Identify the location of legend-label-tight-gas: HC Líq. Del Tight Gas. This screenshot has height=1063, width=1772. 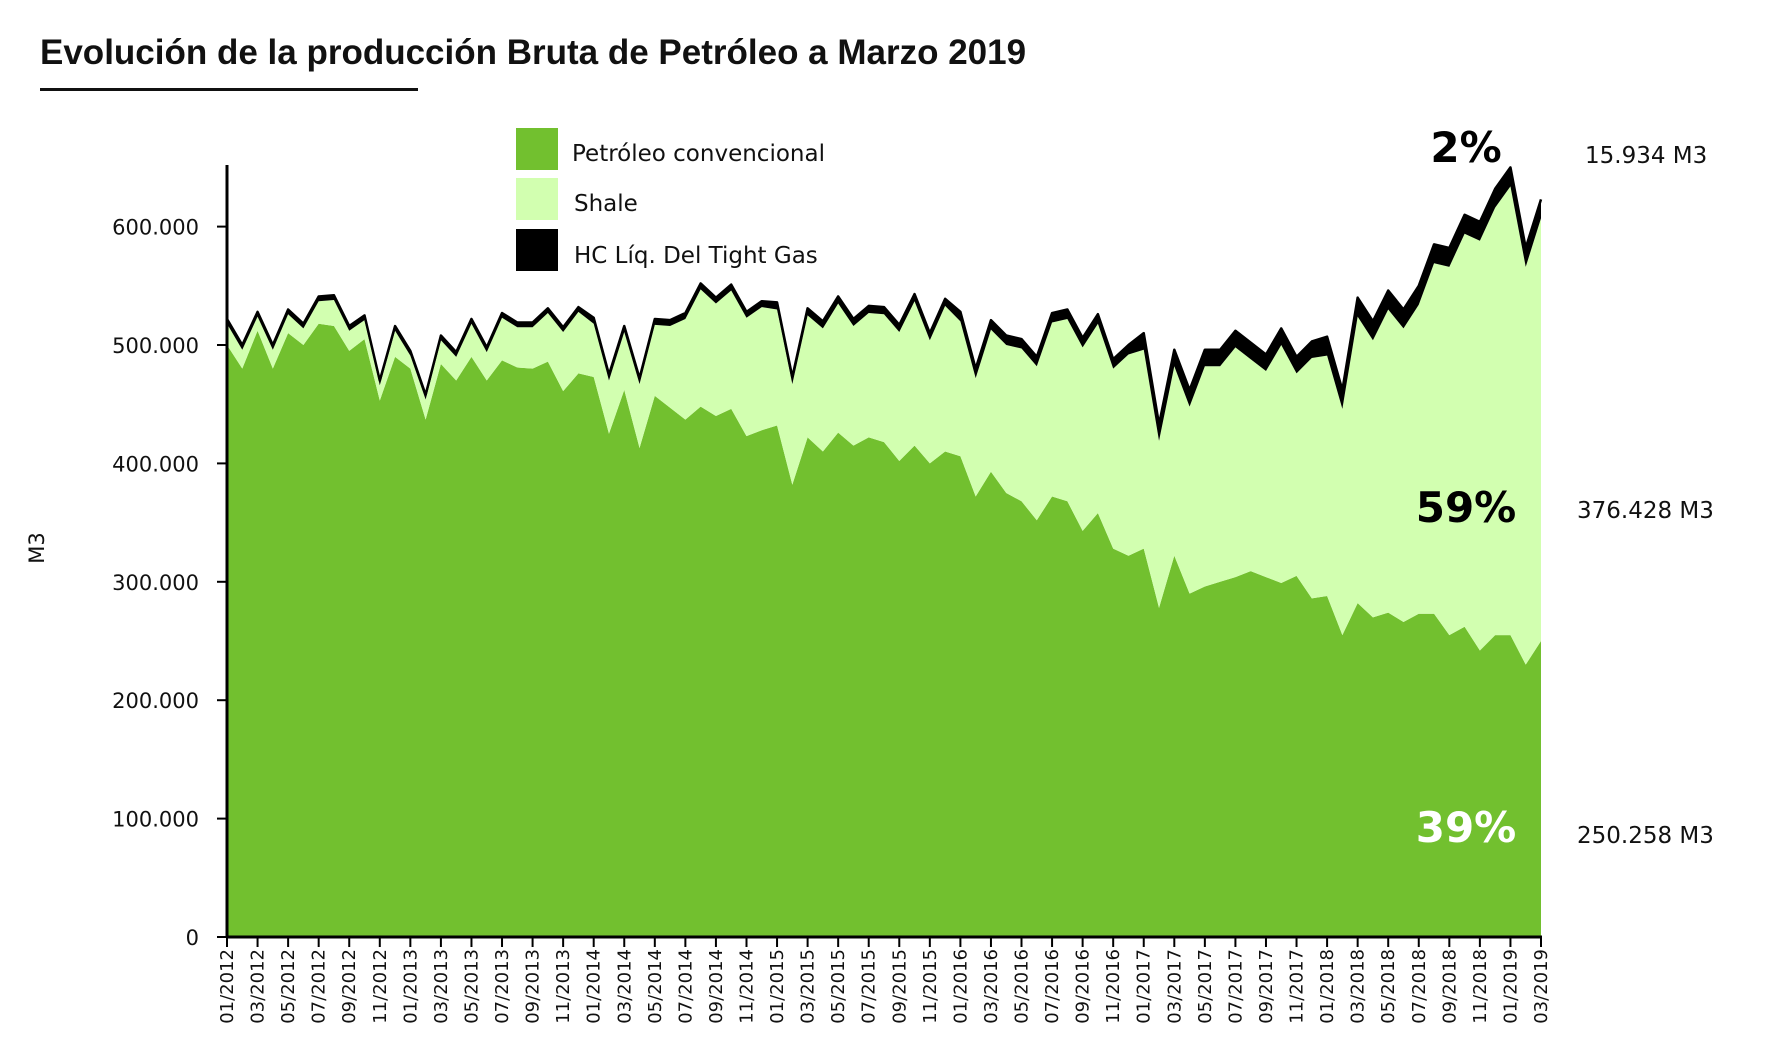
(696, 256).